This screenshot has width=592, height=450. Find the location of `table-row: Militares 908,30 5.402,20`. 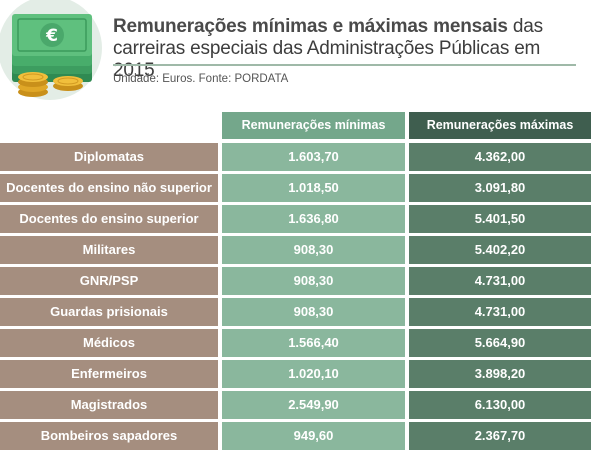

table-row: Militares 908,30 5.402,20 is located at coordinates (296, 250).